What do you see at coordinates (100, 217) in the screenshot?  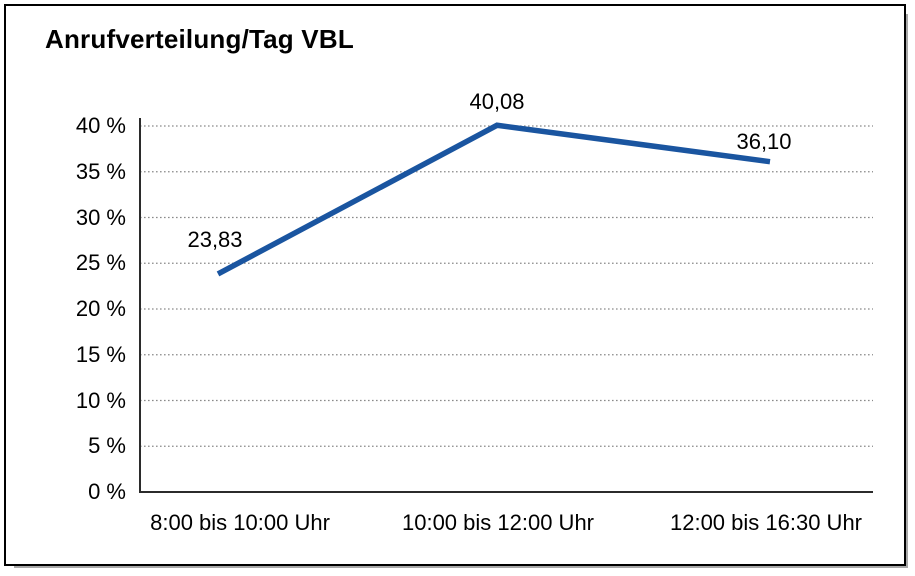 I see `y-axis-tick-label: 30 %` at bounding box center [100, 217].